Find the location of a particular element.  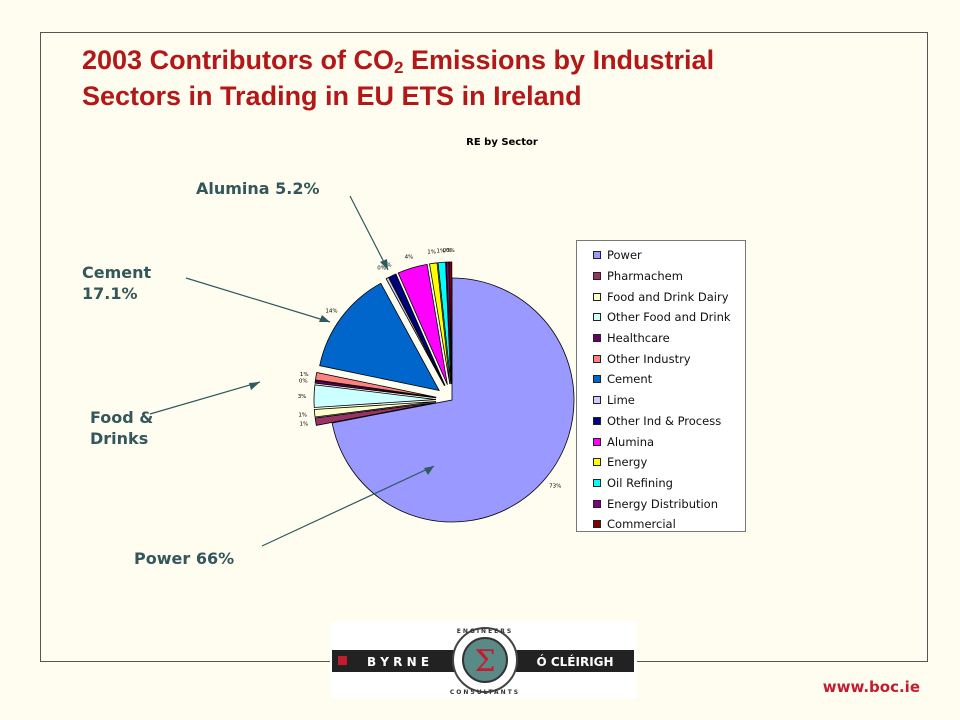

legend-label: Alumina is located at coordinates (631, 441).